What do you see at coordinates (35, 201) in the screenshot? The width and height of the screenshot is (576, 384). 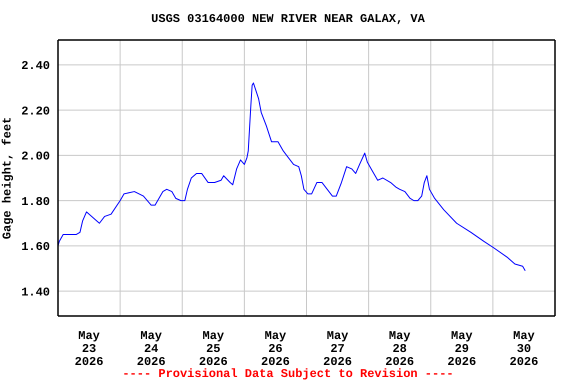 I see `y-tick-label: 1.80` at bounding box center [35, 201].